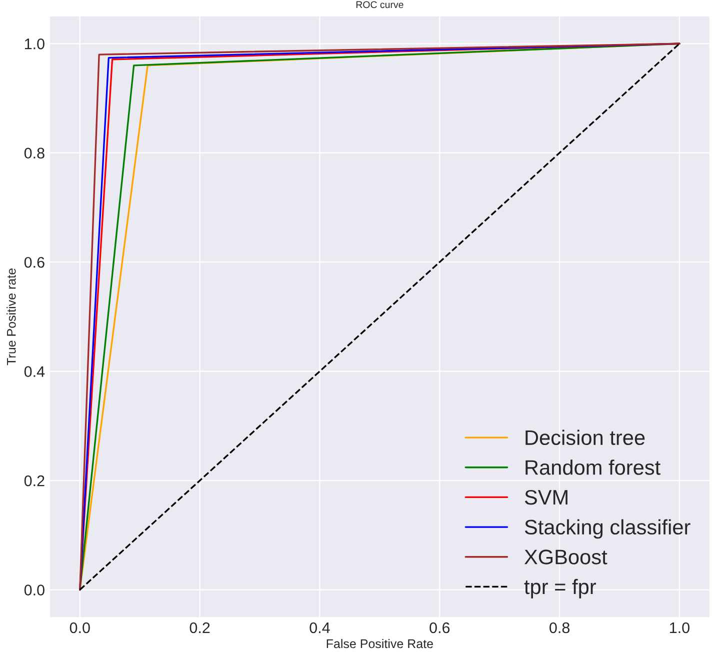  What do you see at coordinates (585, 438) in the screenshot?
I see `legend-label: Decision tree` at bounding box center [585, 438].